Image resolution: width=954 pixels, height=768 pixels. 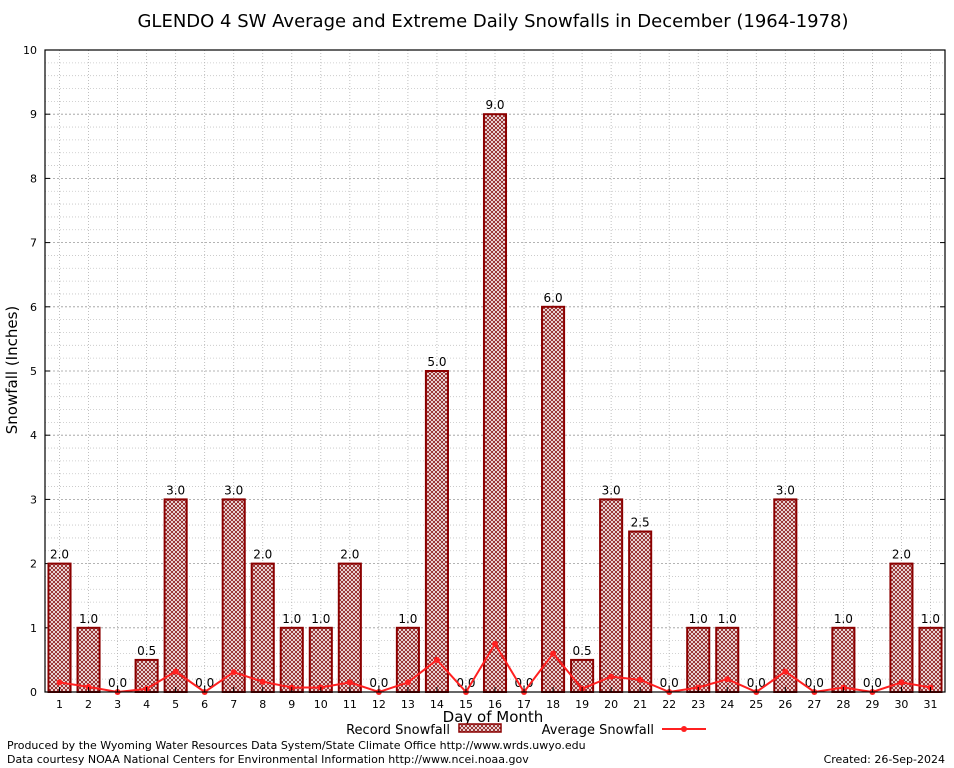 I want to click on x-tick-label: 10, so click(x=321, y=704).